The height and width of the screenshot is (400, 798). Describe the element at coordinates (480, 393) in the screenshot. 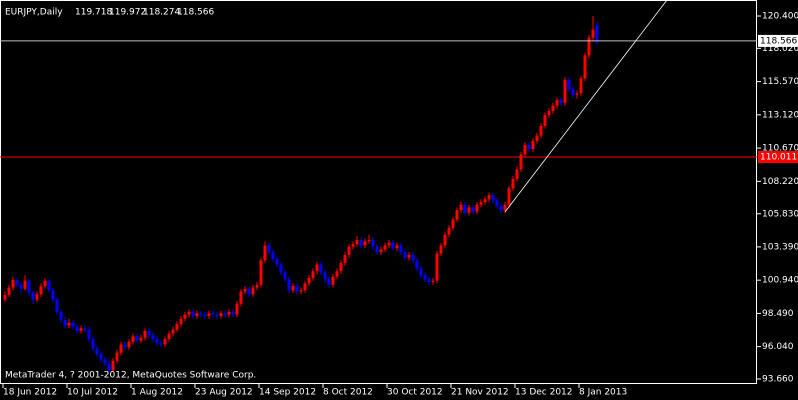

I see `x-tick-label: 21 Nov 2012` at that location.